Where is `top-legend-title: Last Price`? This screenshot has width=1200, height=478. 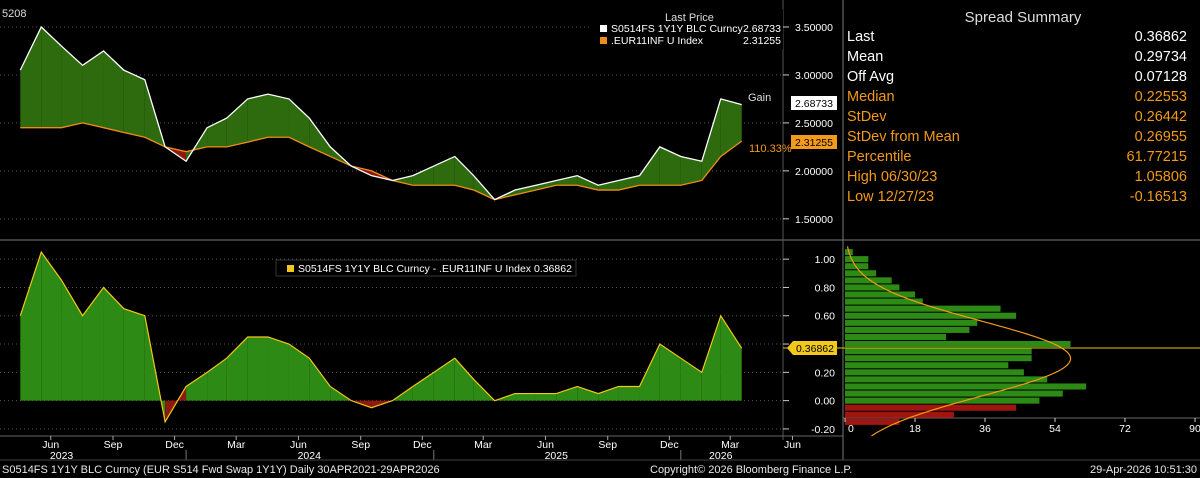 top-legend-title: Last Price is located at coordinates (689, 18).